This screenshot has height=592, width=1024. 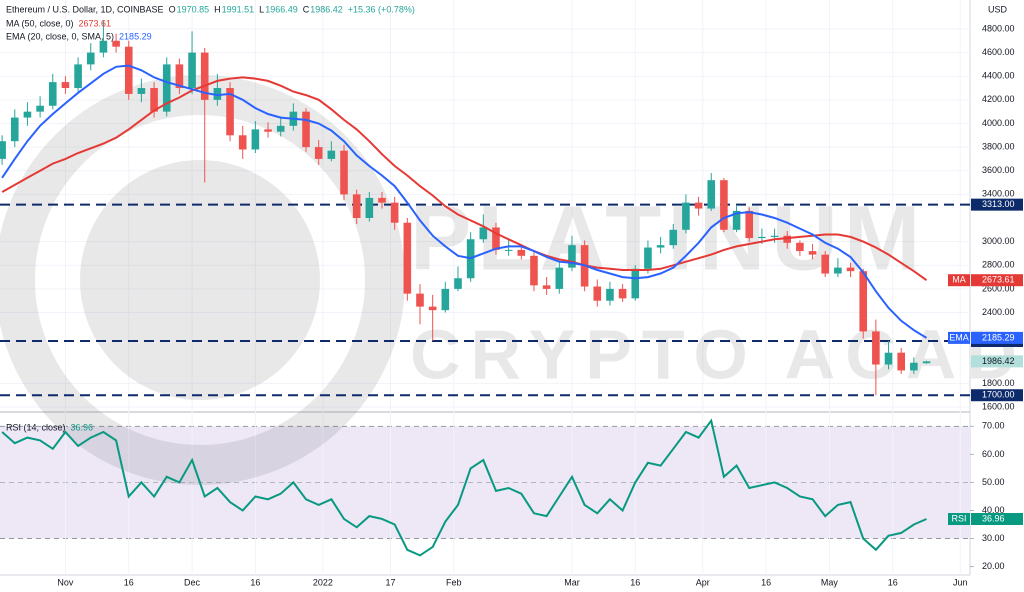 What do you see at coordinates (998, 52) in the screenshot?
I see `y-tick-label: 4600.00` at bounding box center [998, 52].